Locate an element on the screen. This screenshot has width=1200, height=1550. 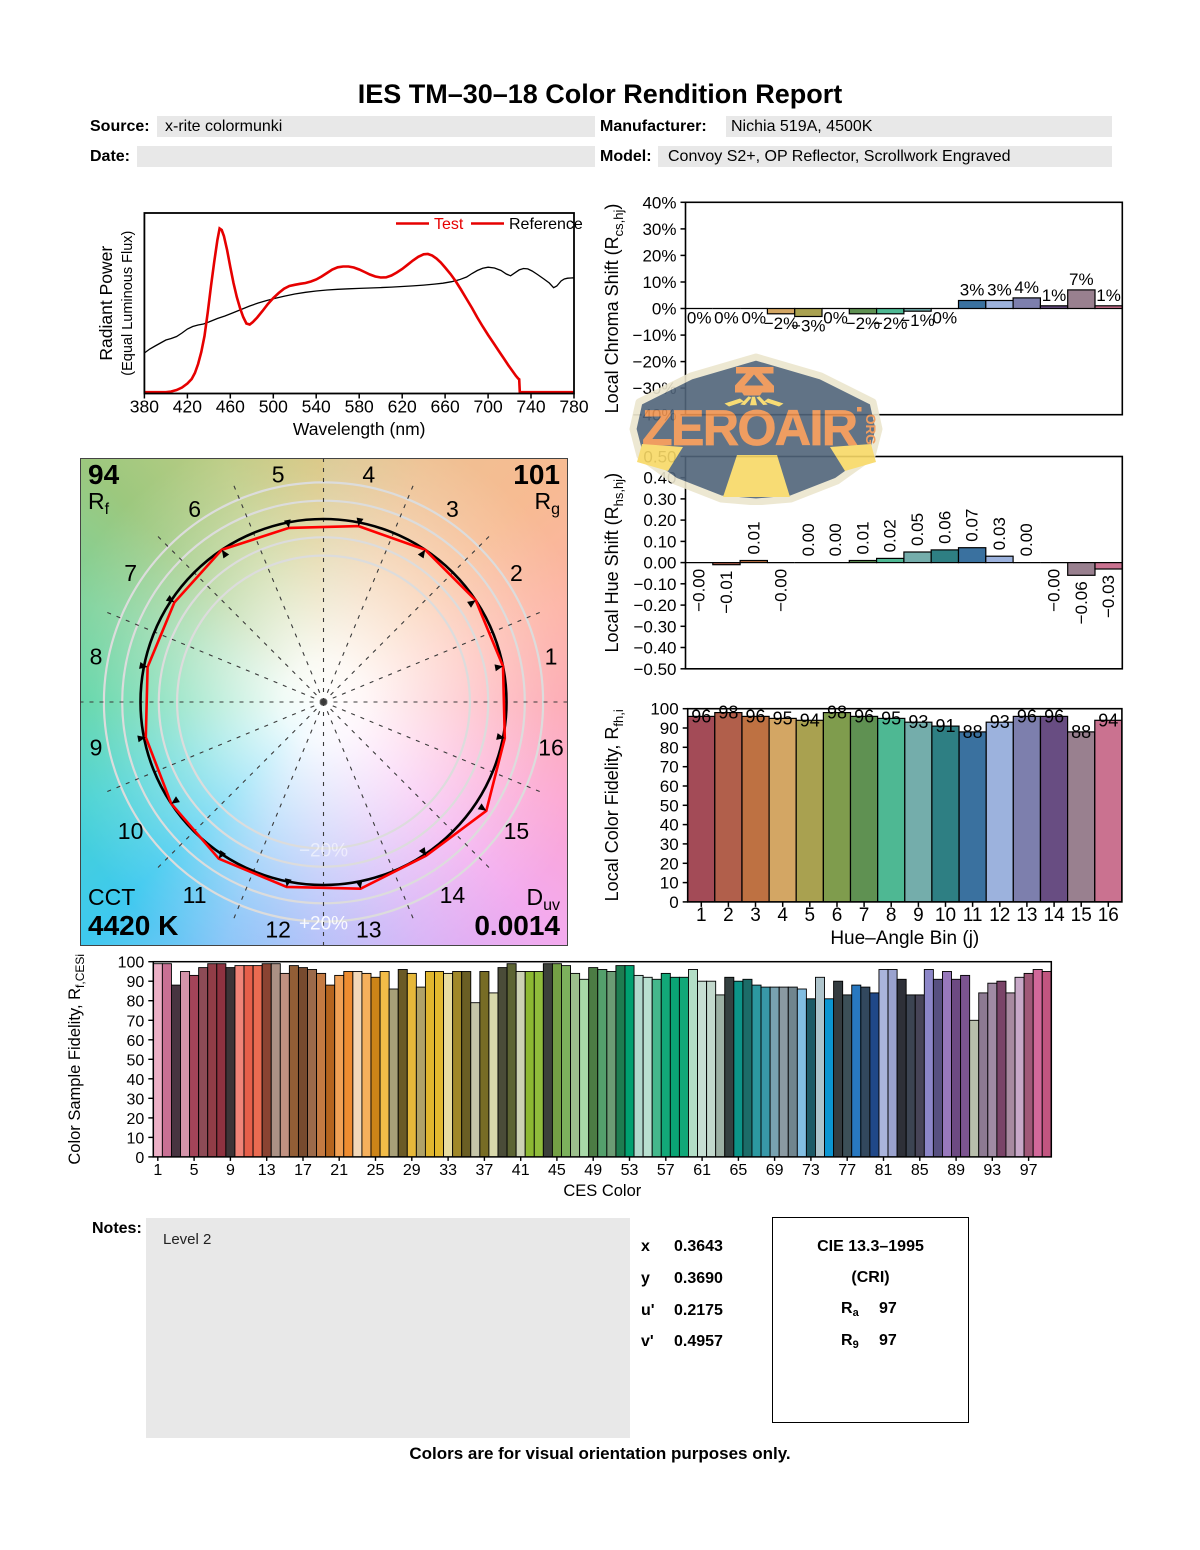
svg-text: 780 is located at coordinates (573, 407).